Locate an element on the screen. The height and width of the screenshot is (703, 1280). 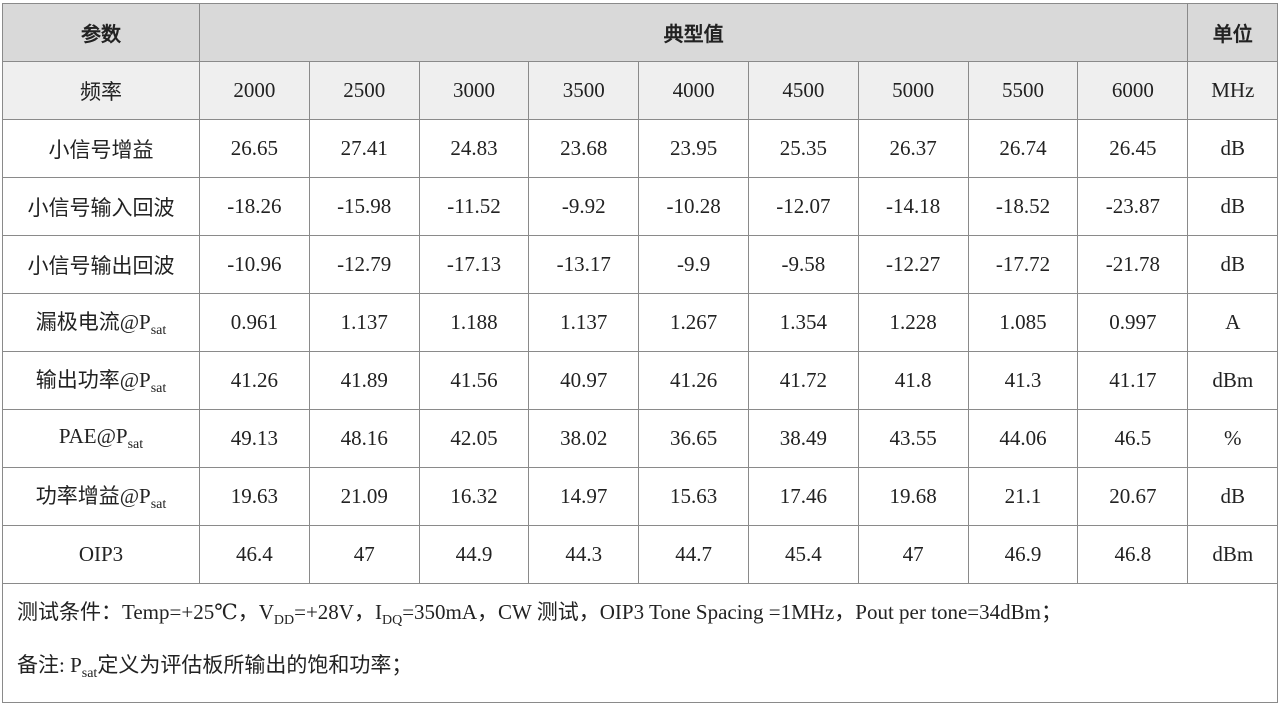
row-label: 漏极电流@Psat is located at coordinates (101, 322).